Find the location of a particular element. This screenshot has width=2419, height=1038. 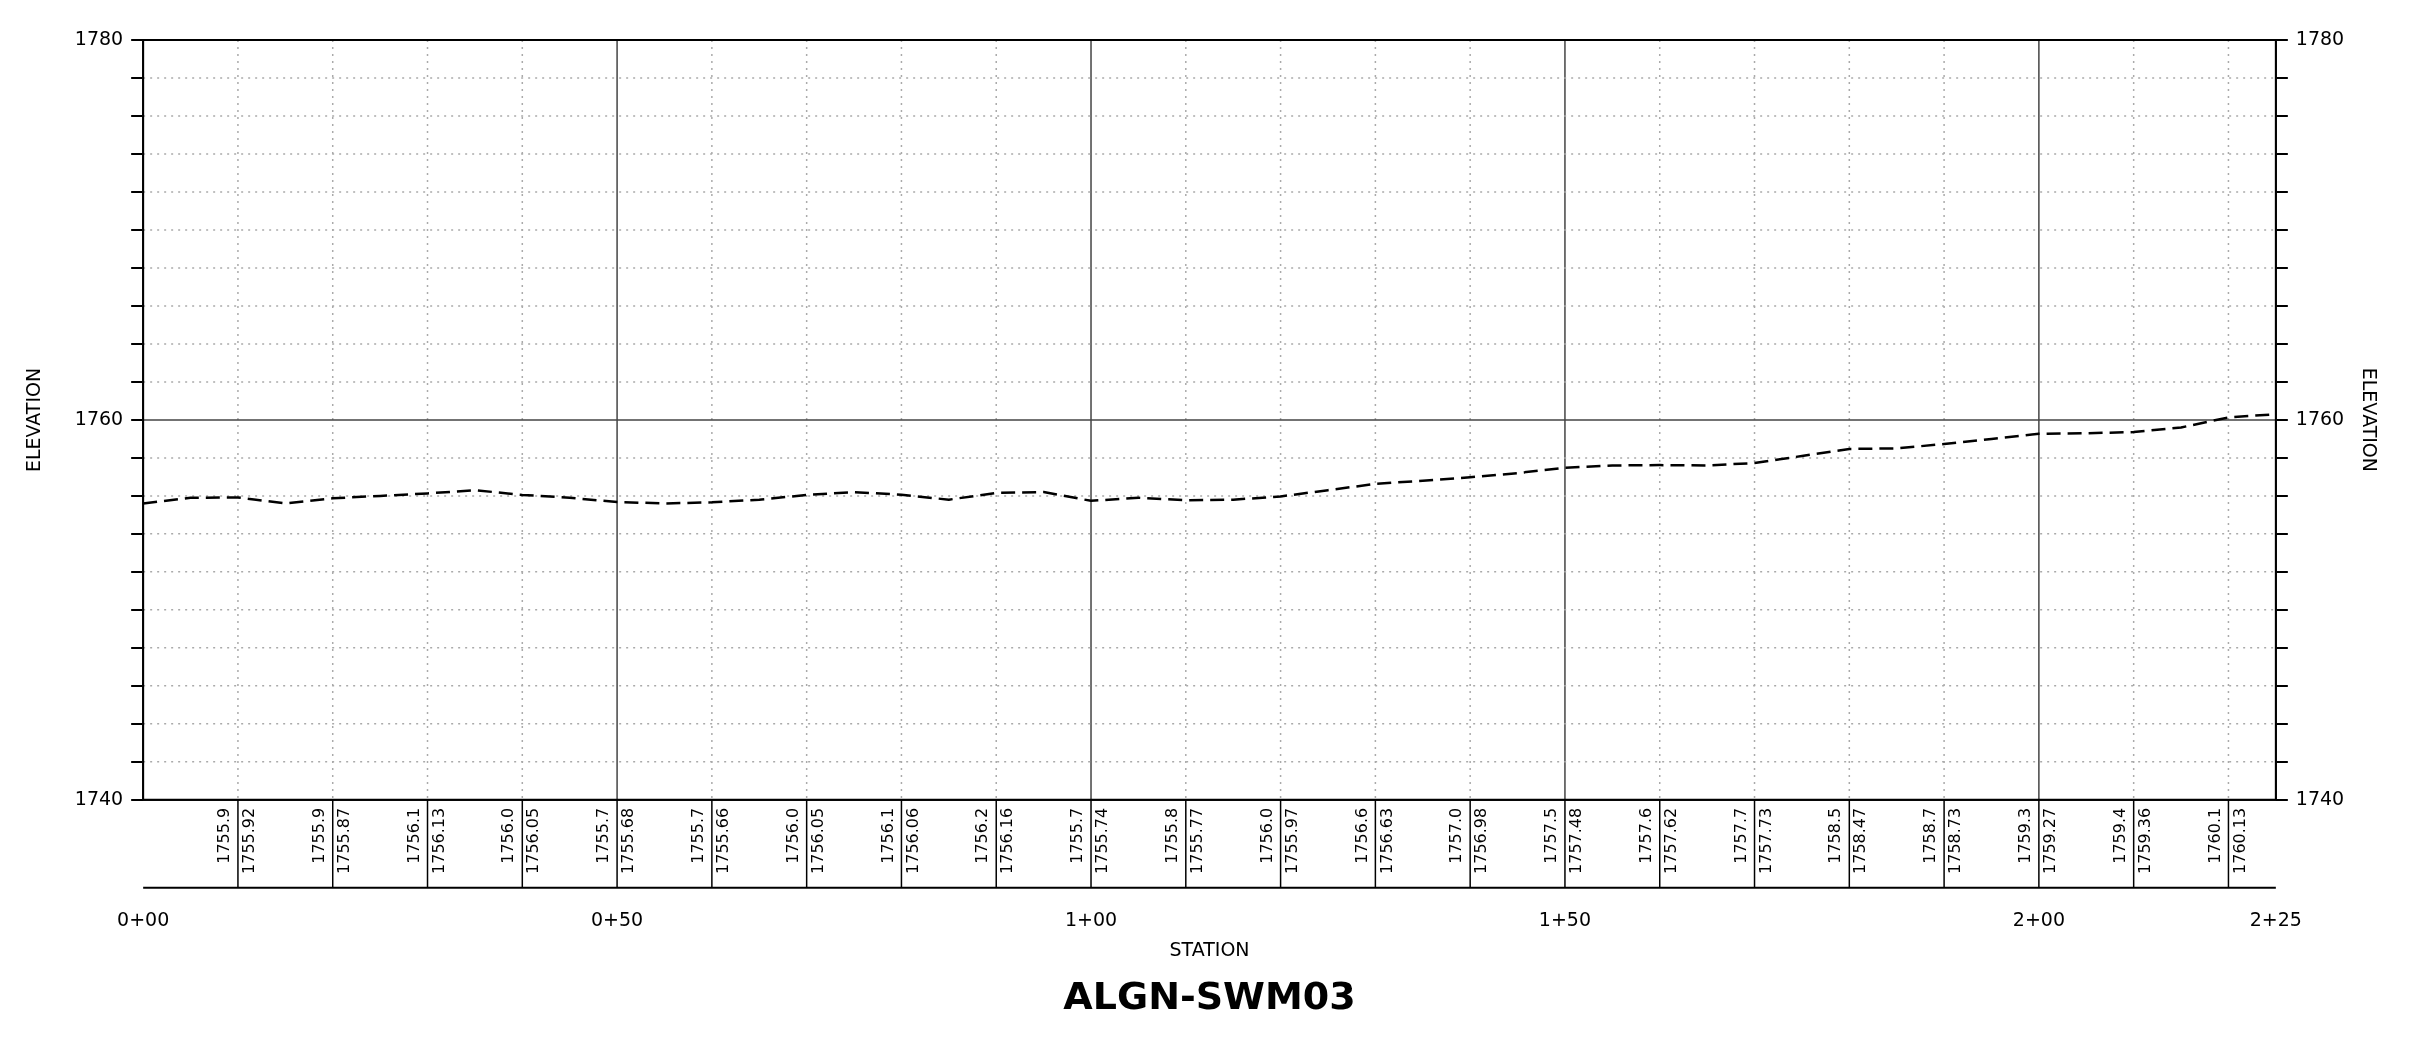

x-axis-title: STATION is located at coordinates (1209, 948).